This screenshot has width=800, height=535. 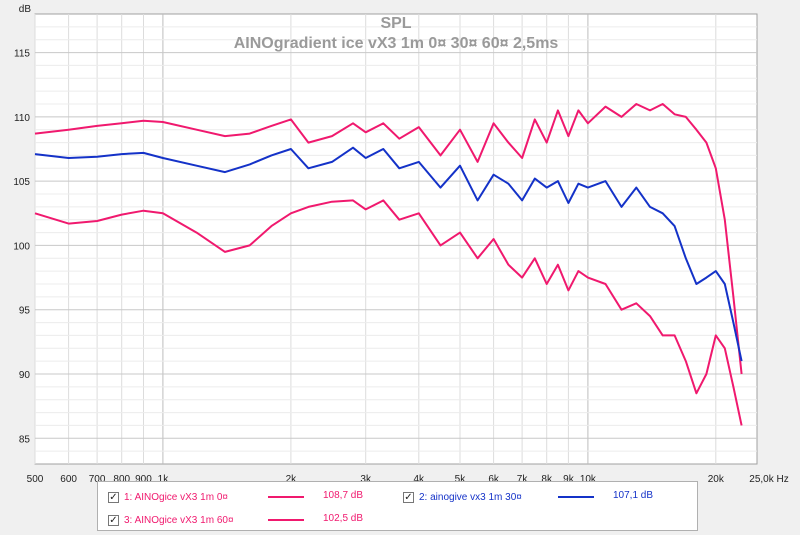 I want to click on legend-checkbox-1: ✓, so click(x=113, y=497).